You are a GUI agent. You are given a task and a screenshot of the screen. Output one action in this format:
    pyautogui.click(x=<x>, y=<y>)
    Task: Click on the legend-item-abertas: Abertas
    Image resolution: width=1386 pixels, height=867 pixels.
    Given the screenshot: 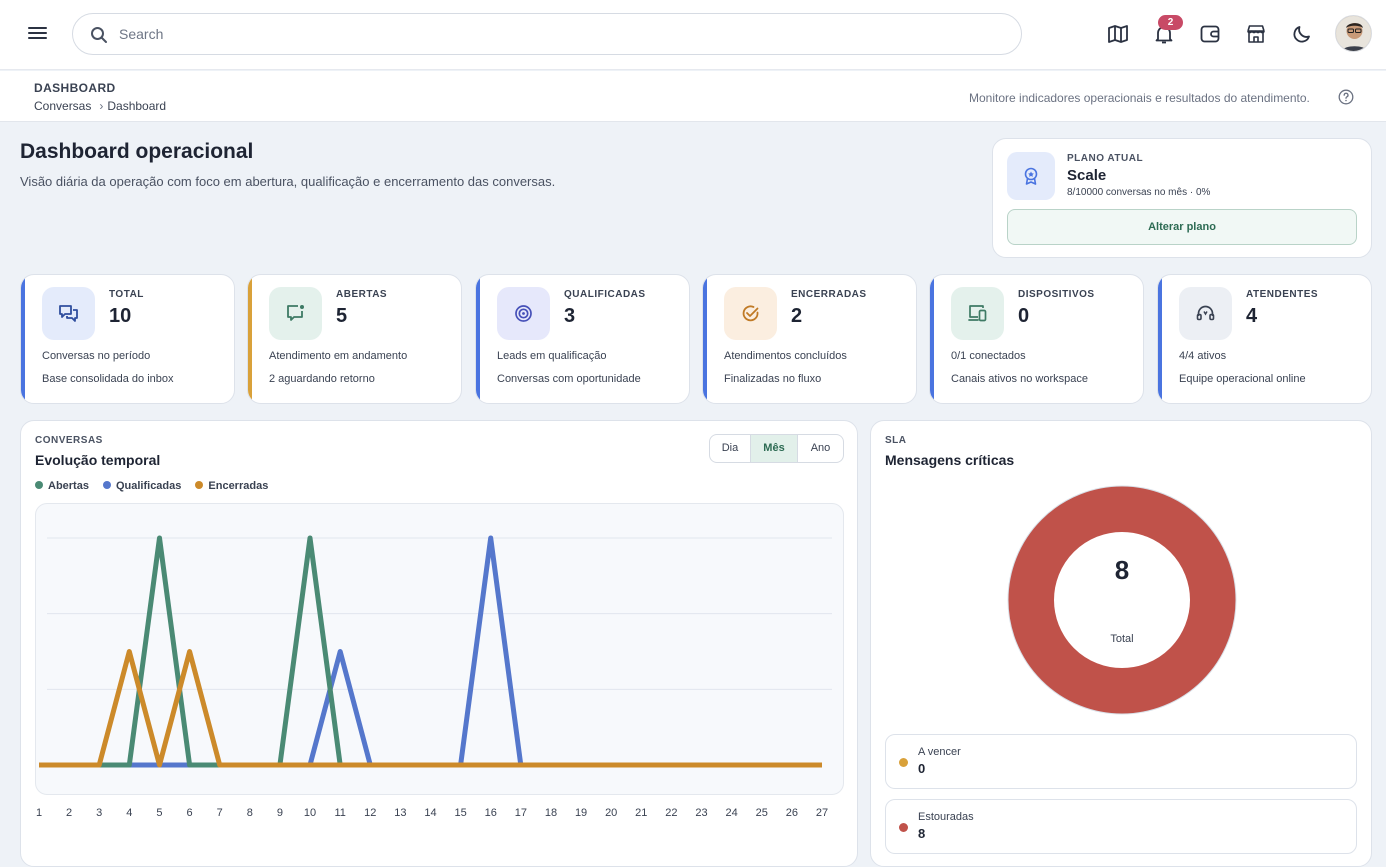 What is the action you would take?
    pyautogui.click(x=62, y=486)
    